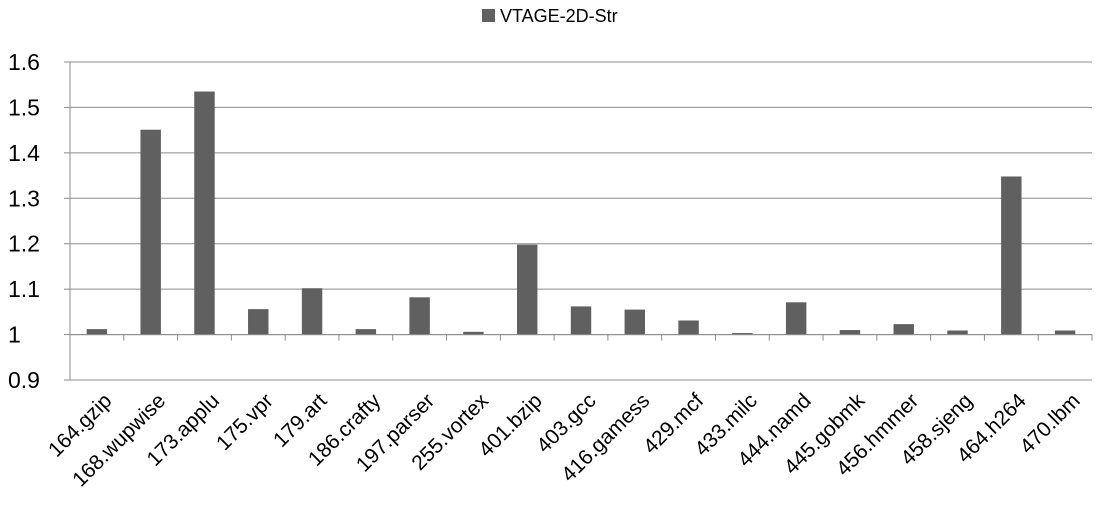 This screenshot has width=1111, height=527. What do you see at coordinates (119, 440) in the screenshot?
I see `x-tick-label: 168.wupwise` at bounding box center [119, 440].